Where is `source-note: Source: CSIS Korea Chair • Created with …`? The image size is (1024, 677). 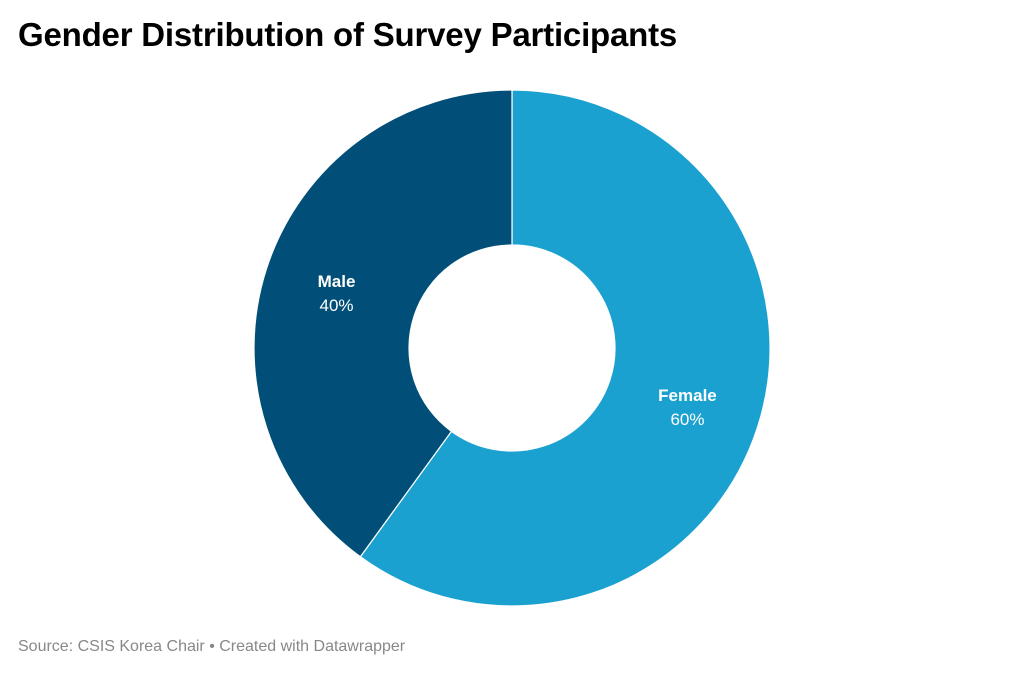 source-note: Source: CSIS Korea Chair • Created with … is located at coordinates (212, 646).